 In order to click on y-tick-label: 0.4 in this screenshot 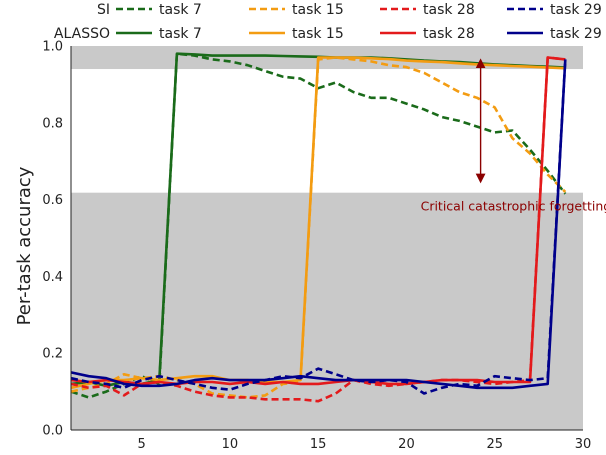, I will do `click(52, 277)`.